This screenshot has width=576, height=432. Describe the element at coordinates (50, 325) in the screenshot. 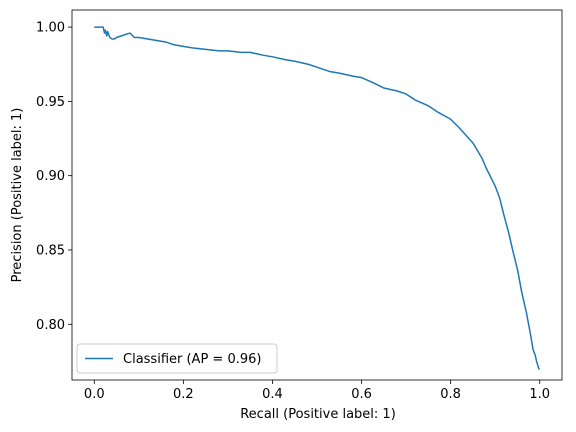

I see `y-tick-label: 0.80` at that location.